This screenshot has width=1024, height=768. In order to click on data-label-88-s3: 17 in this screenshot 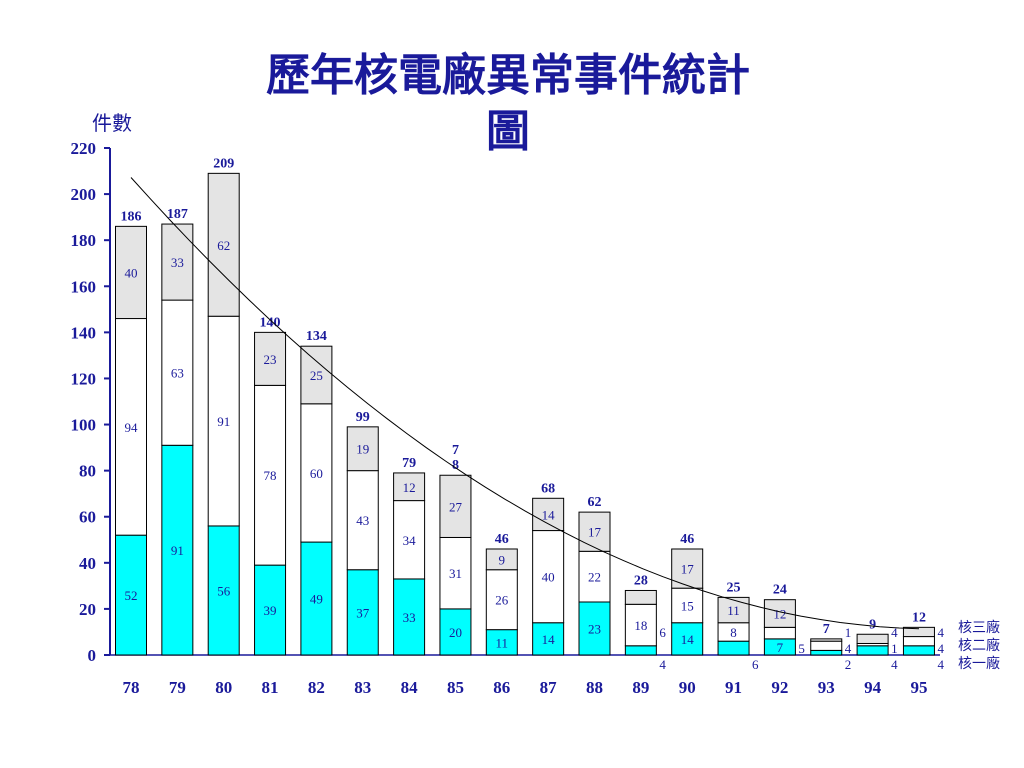, I will do `click(595, 532)`.